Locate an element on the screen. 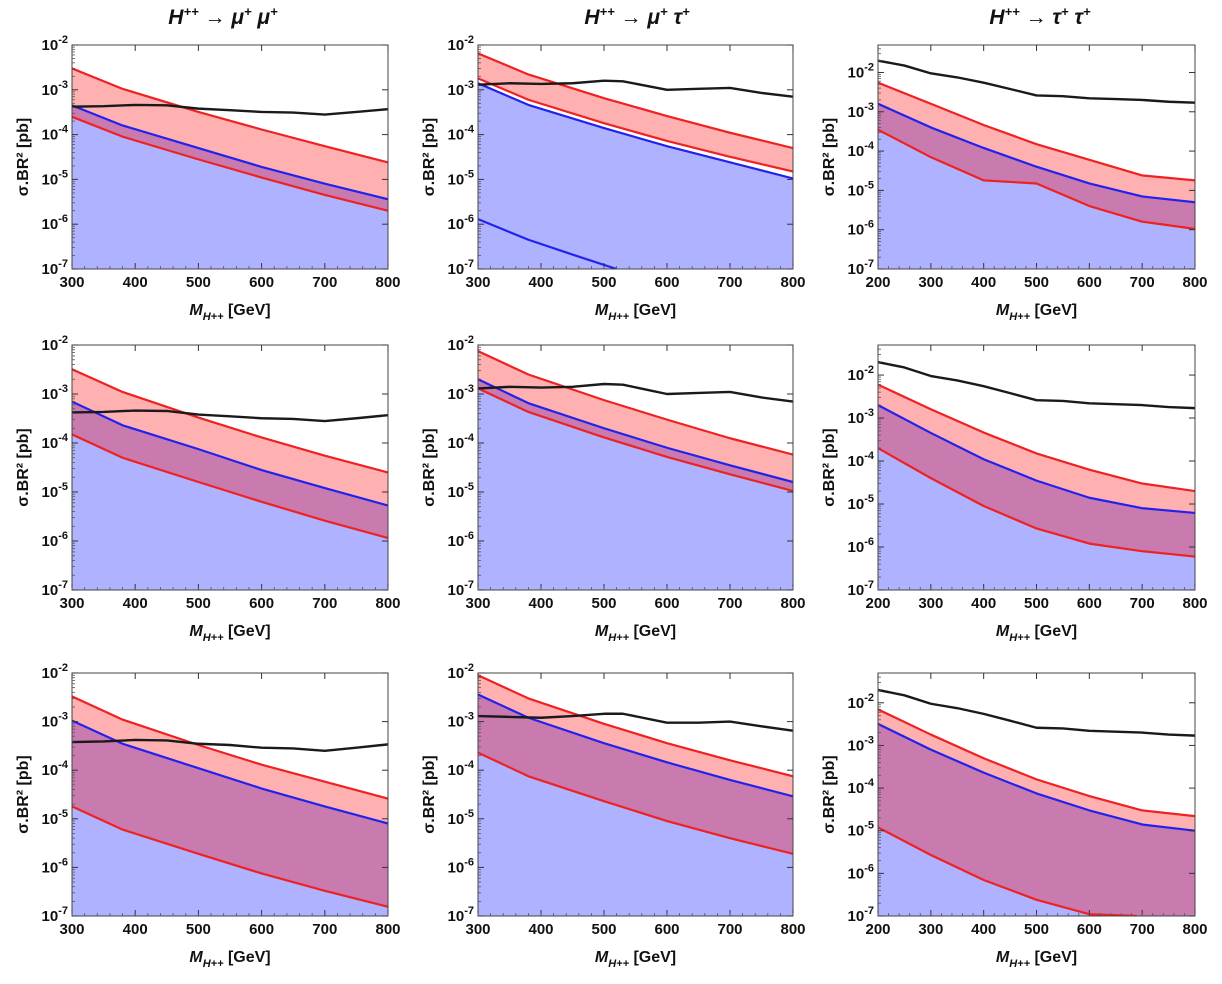 This screenshot has height=984, width=1222. red-band is located at coordinates (635, 112).